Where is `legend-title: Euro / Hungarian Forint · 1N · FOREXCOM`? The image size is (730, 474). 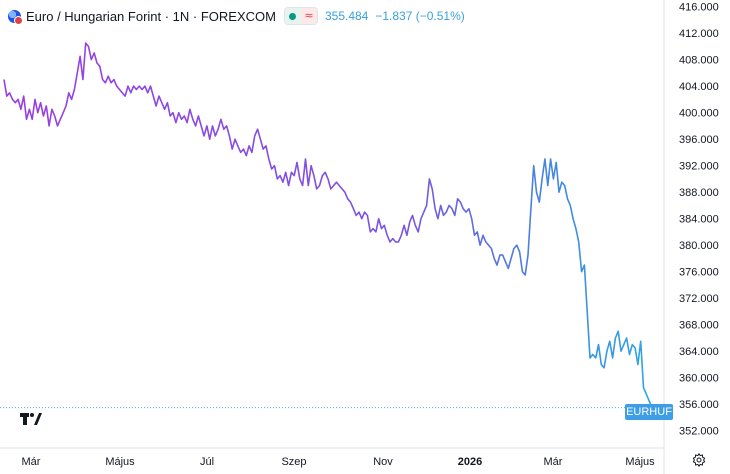
legend-title: Euro / Hungarian Forint · 1N · FOREXCOM is located at coordinates (151, 16).